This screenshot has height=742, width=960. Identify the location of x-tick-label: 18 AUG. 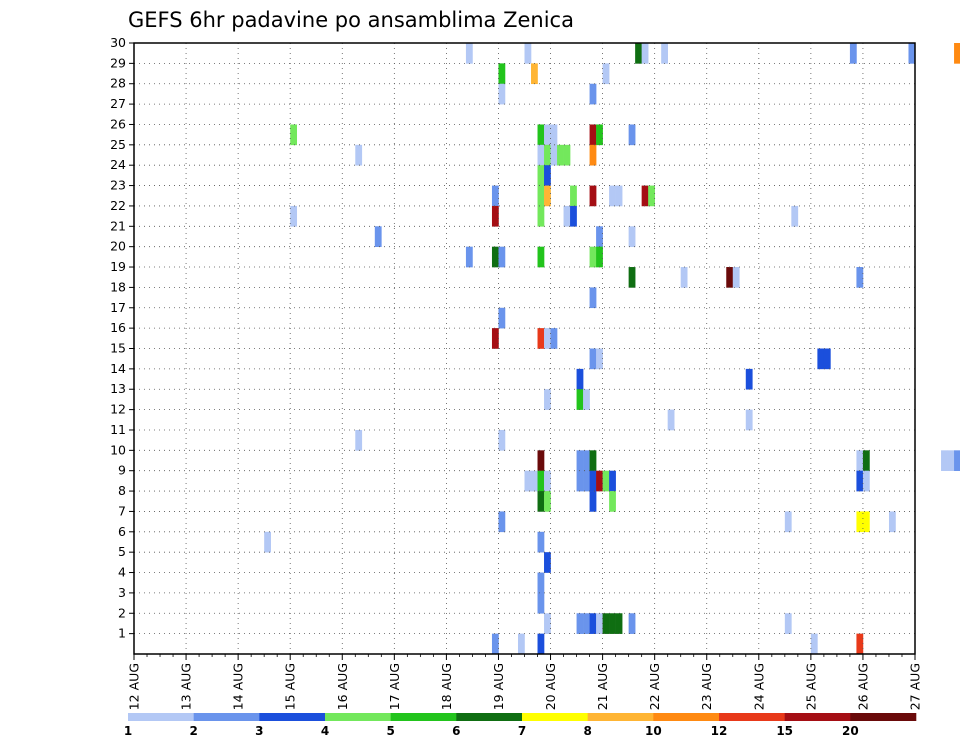
(446, 686).